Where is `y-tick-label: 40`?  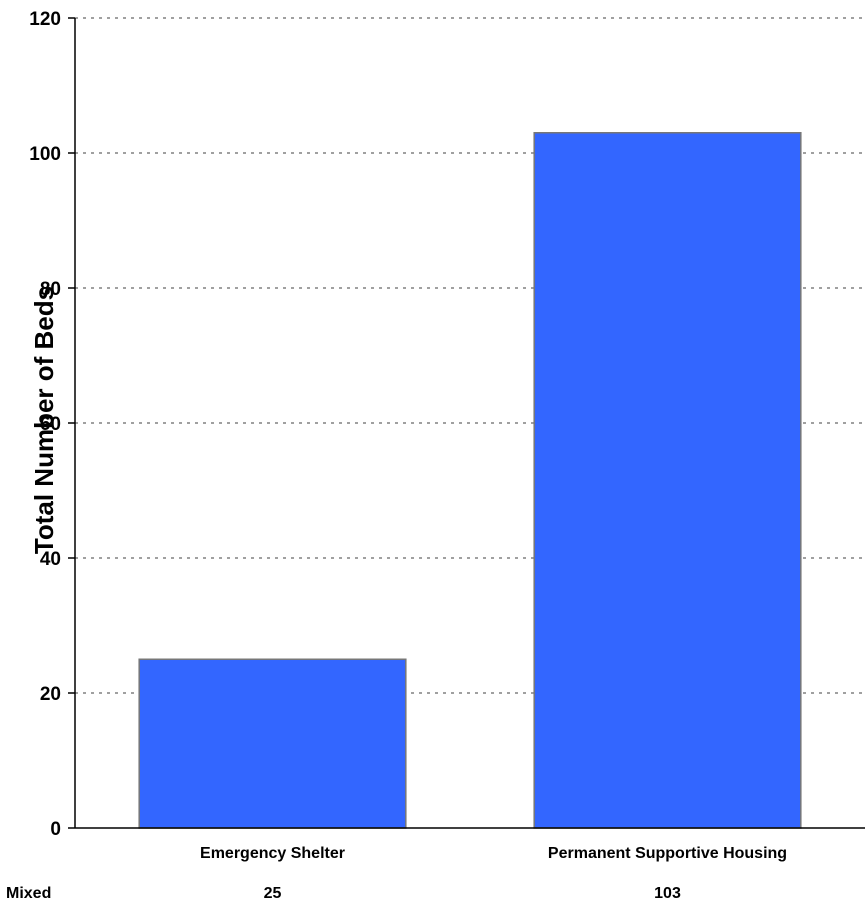
y-tick-label: 40 is located at coordinates (50, 559).